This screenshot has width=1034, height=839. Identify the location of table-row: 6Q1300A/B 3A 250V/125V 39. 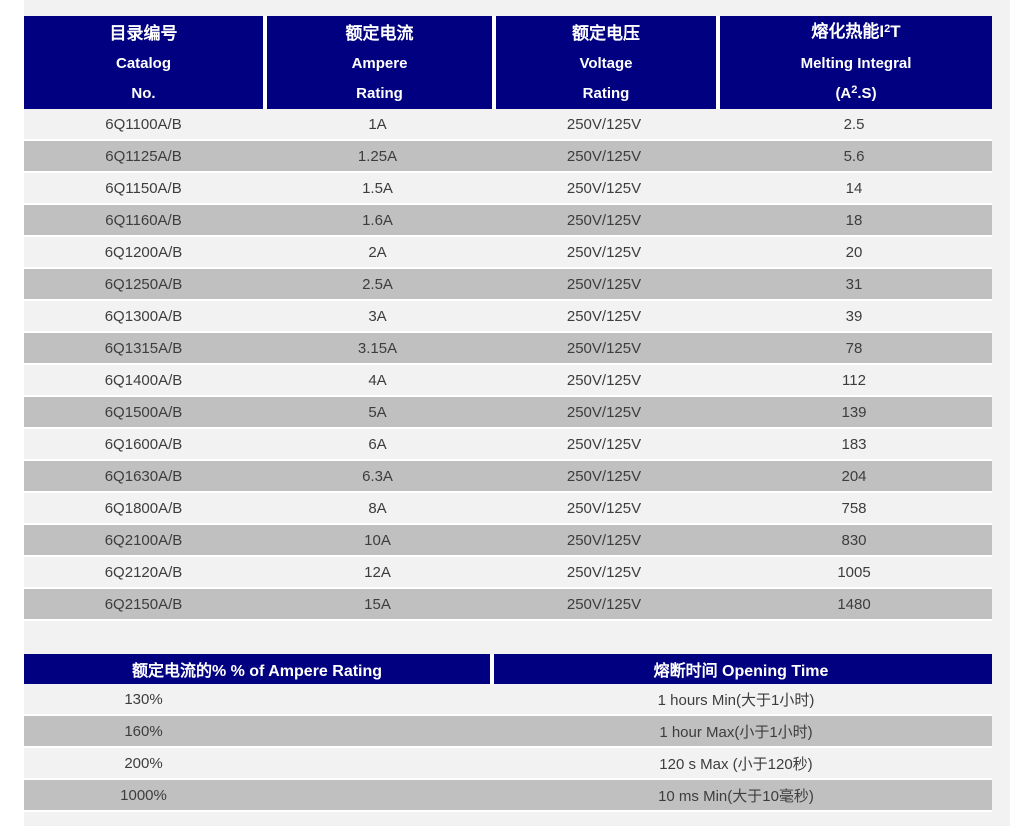
(508, 317).